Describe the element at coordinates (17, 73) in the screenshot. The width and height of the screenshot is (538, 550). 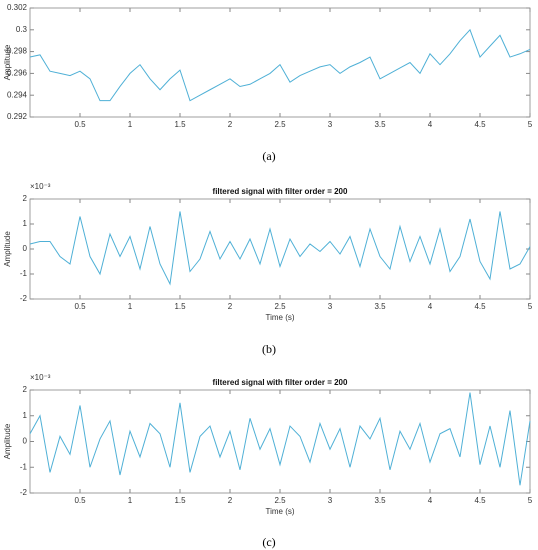
I see `y-tick-label: 0.296` at that location.